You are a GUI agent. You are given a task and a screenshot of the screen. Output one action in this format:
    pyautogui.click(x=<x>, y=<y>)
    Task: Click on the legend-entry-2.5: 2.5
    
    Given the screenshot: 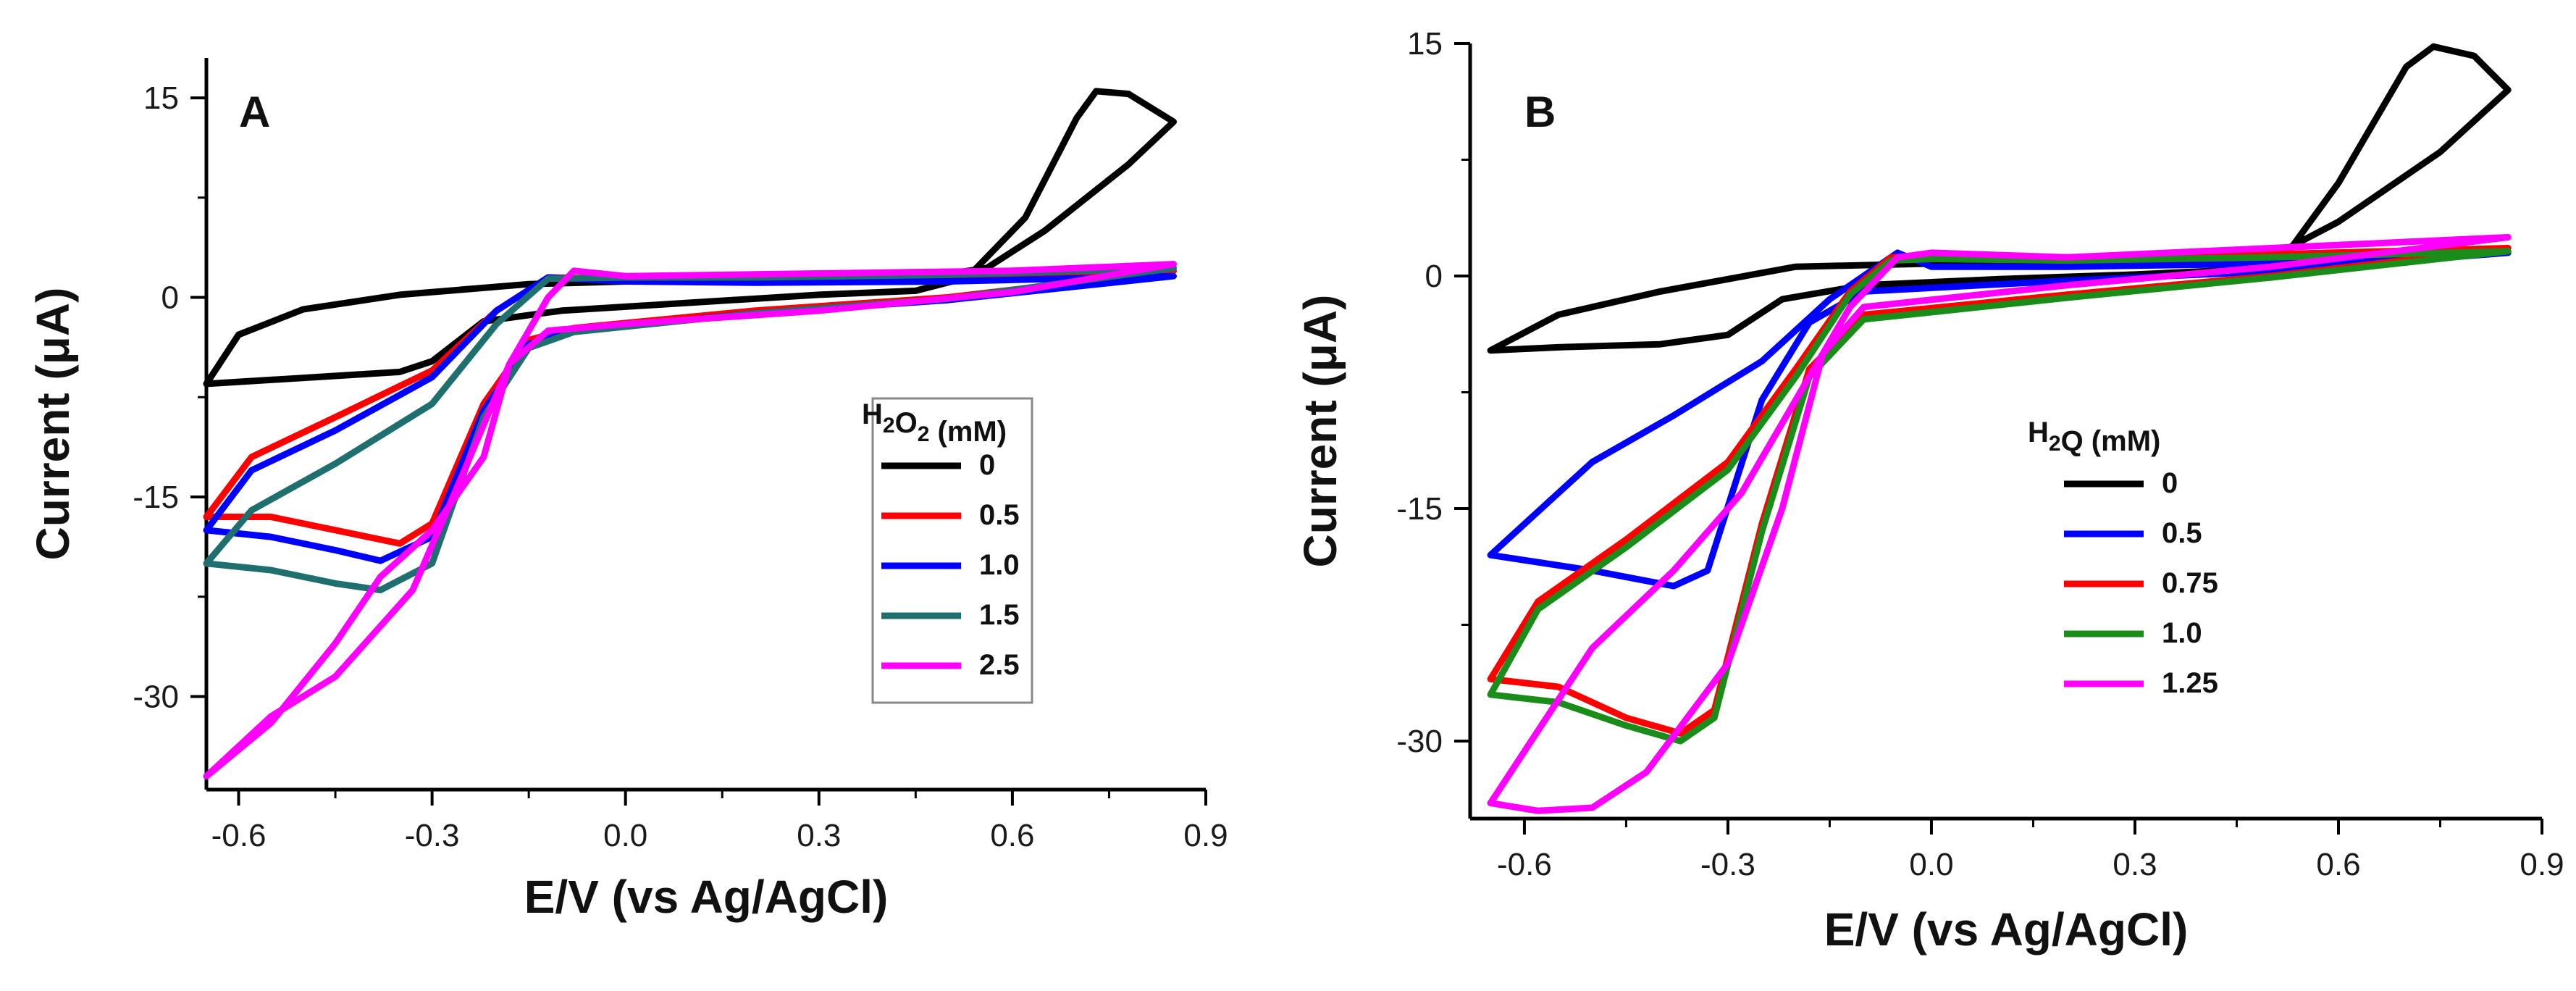 What is the action you would take?
    pyautogui.click(x=999, y=665)
    